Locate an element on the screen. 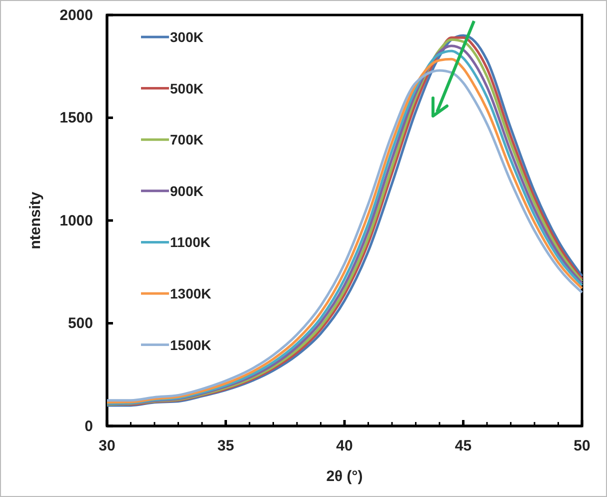 The height and width of the screenshot is (497, 607). x-tick-label: 35 is located at coordinates (225, 446).